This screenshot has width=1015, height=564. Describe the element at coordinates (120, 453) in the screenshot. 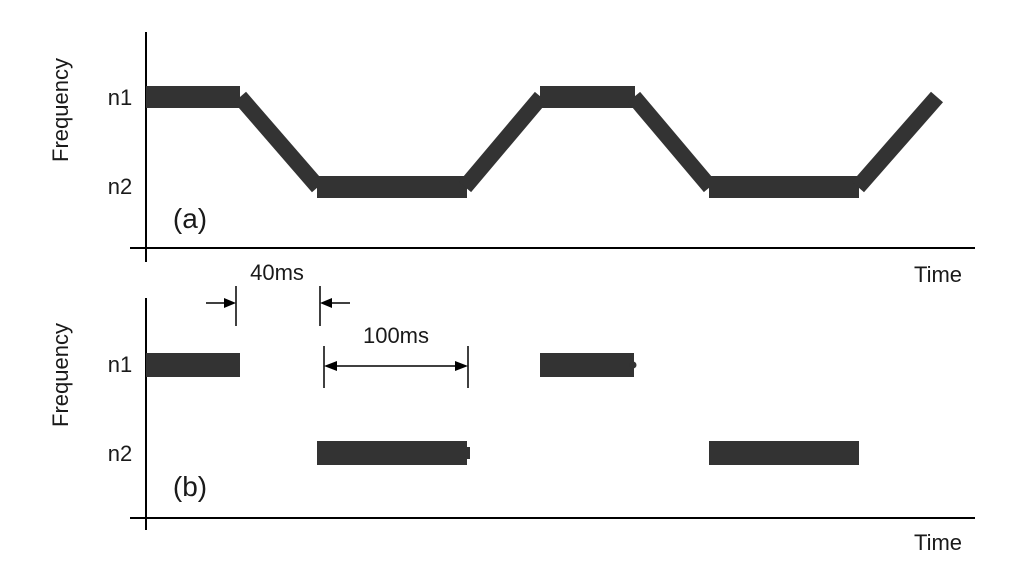

I see `panel-b-n2-label: n2` at that location.